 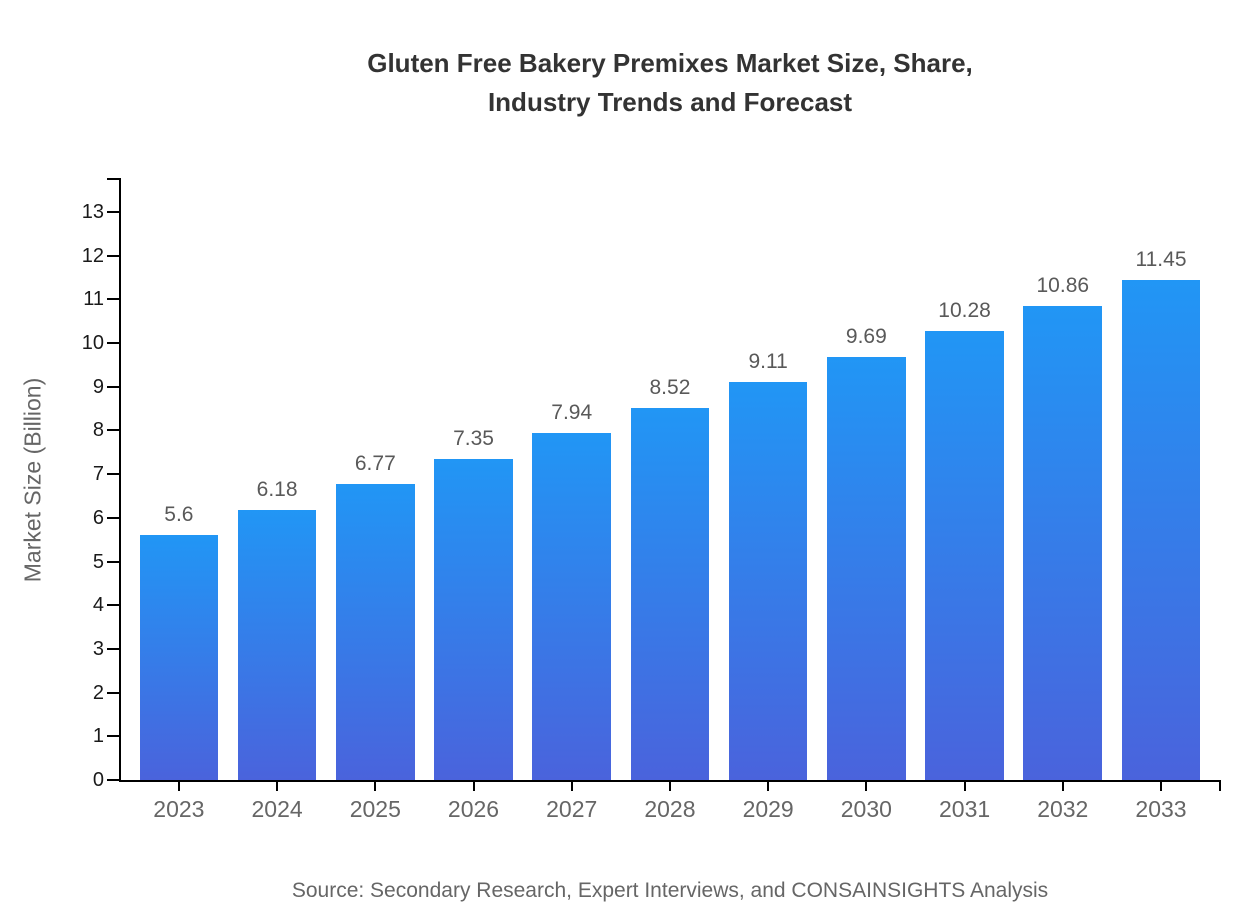 What do you see at coordinates (98, 736) in the screenshot?
I see `y-tick-label: 1` at bounding box center [98, 736].